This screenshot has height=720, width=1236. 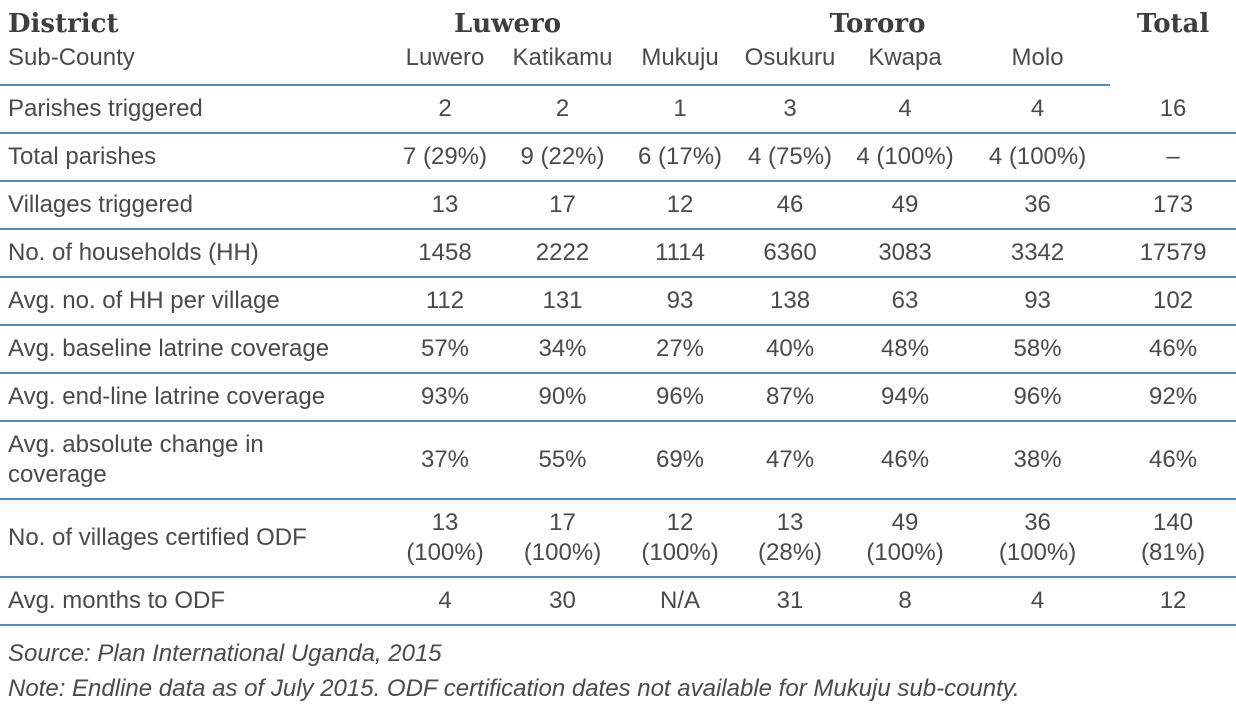 I want to click on data-cell: 131, so click(x=562, y=301).